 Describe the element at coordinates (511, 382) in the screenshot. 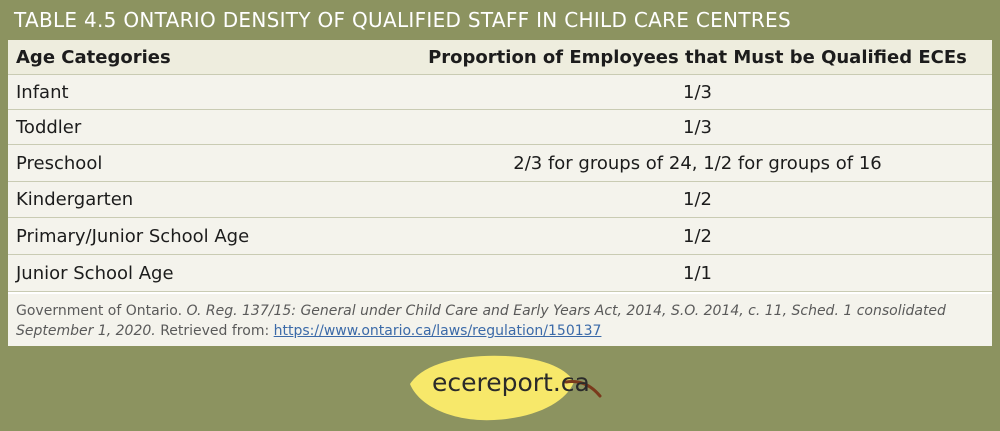

I see `brand-name: ecereport.ca` at that location.